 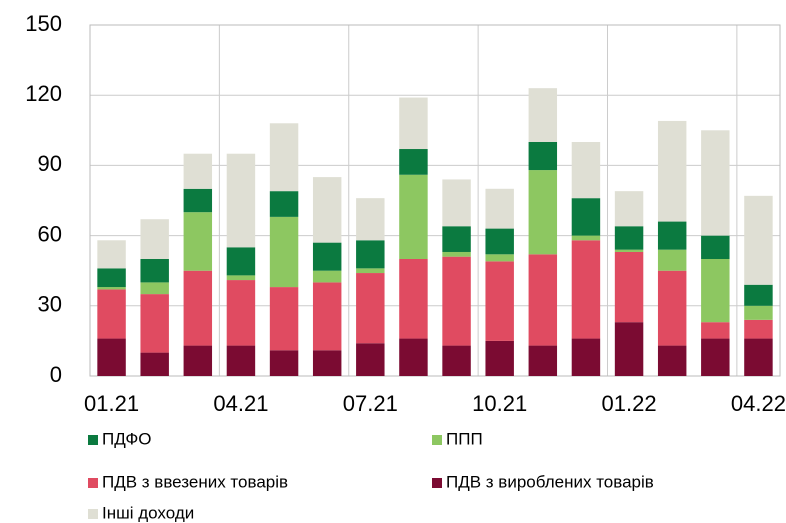 I want to click on x-tick-label: 04.22, so click(x=758, y=403).